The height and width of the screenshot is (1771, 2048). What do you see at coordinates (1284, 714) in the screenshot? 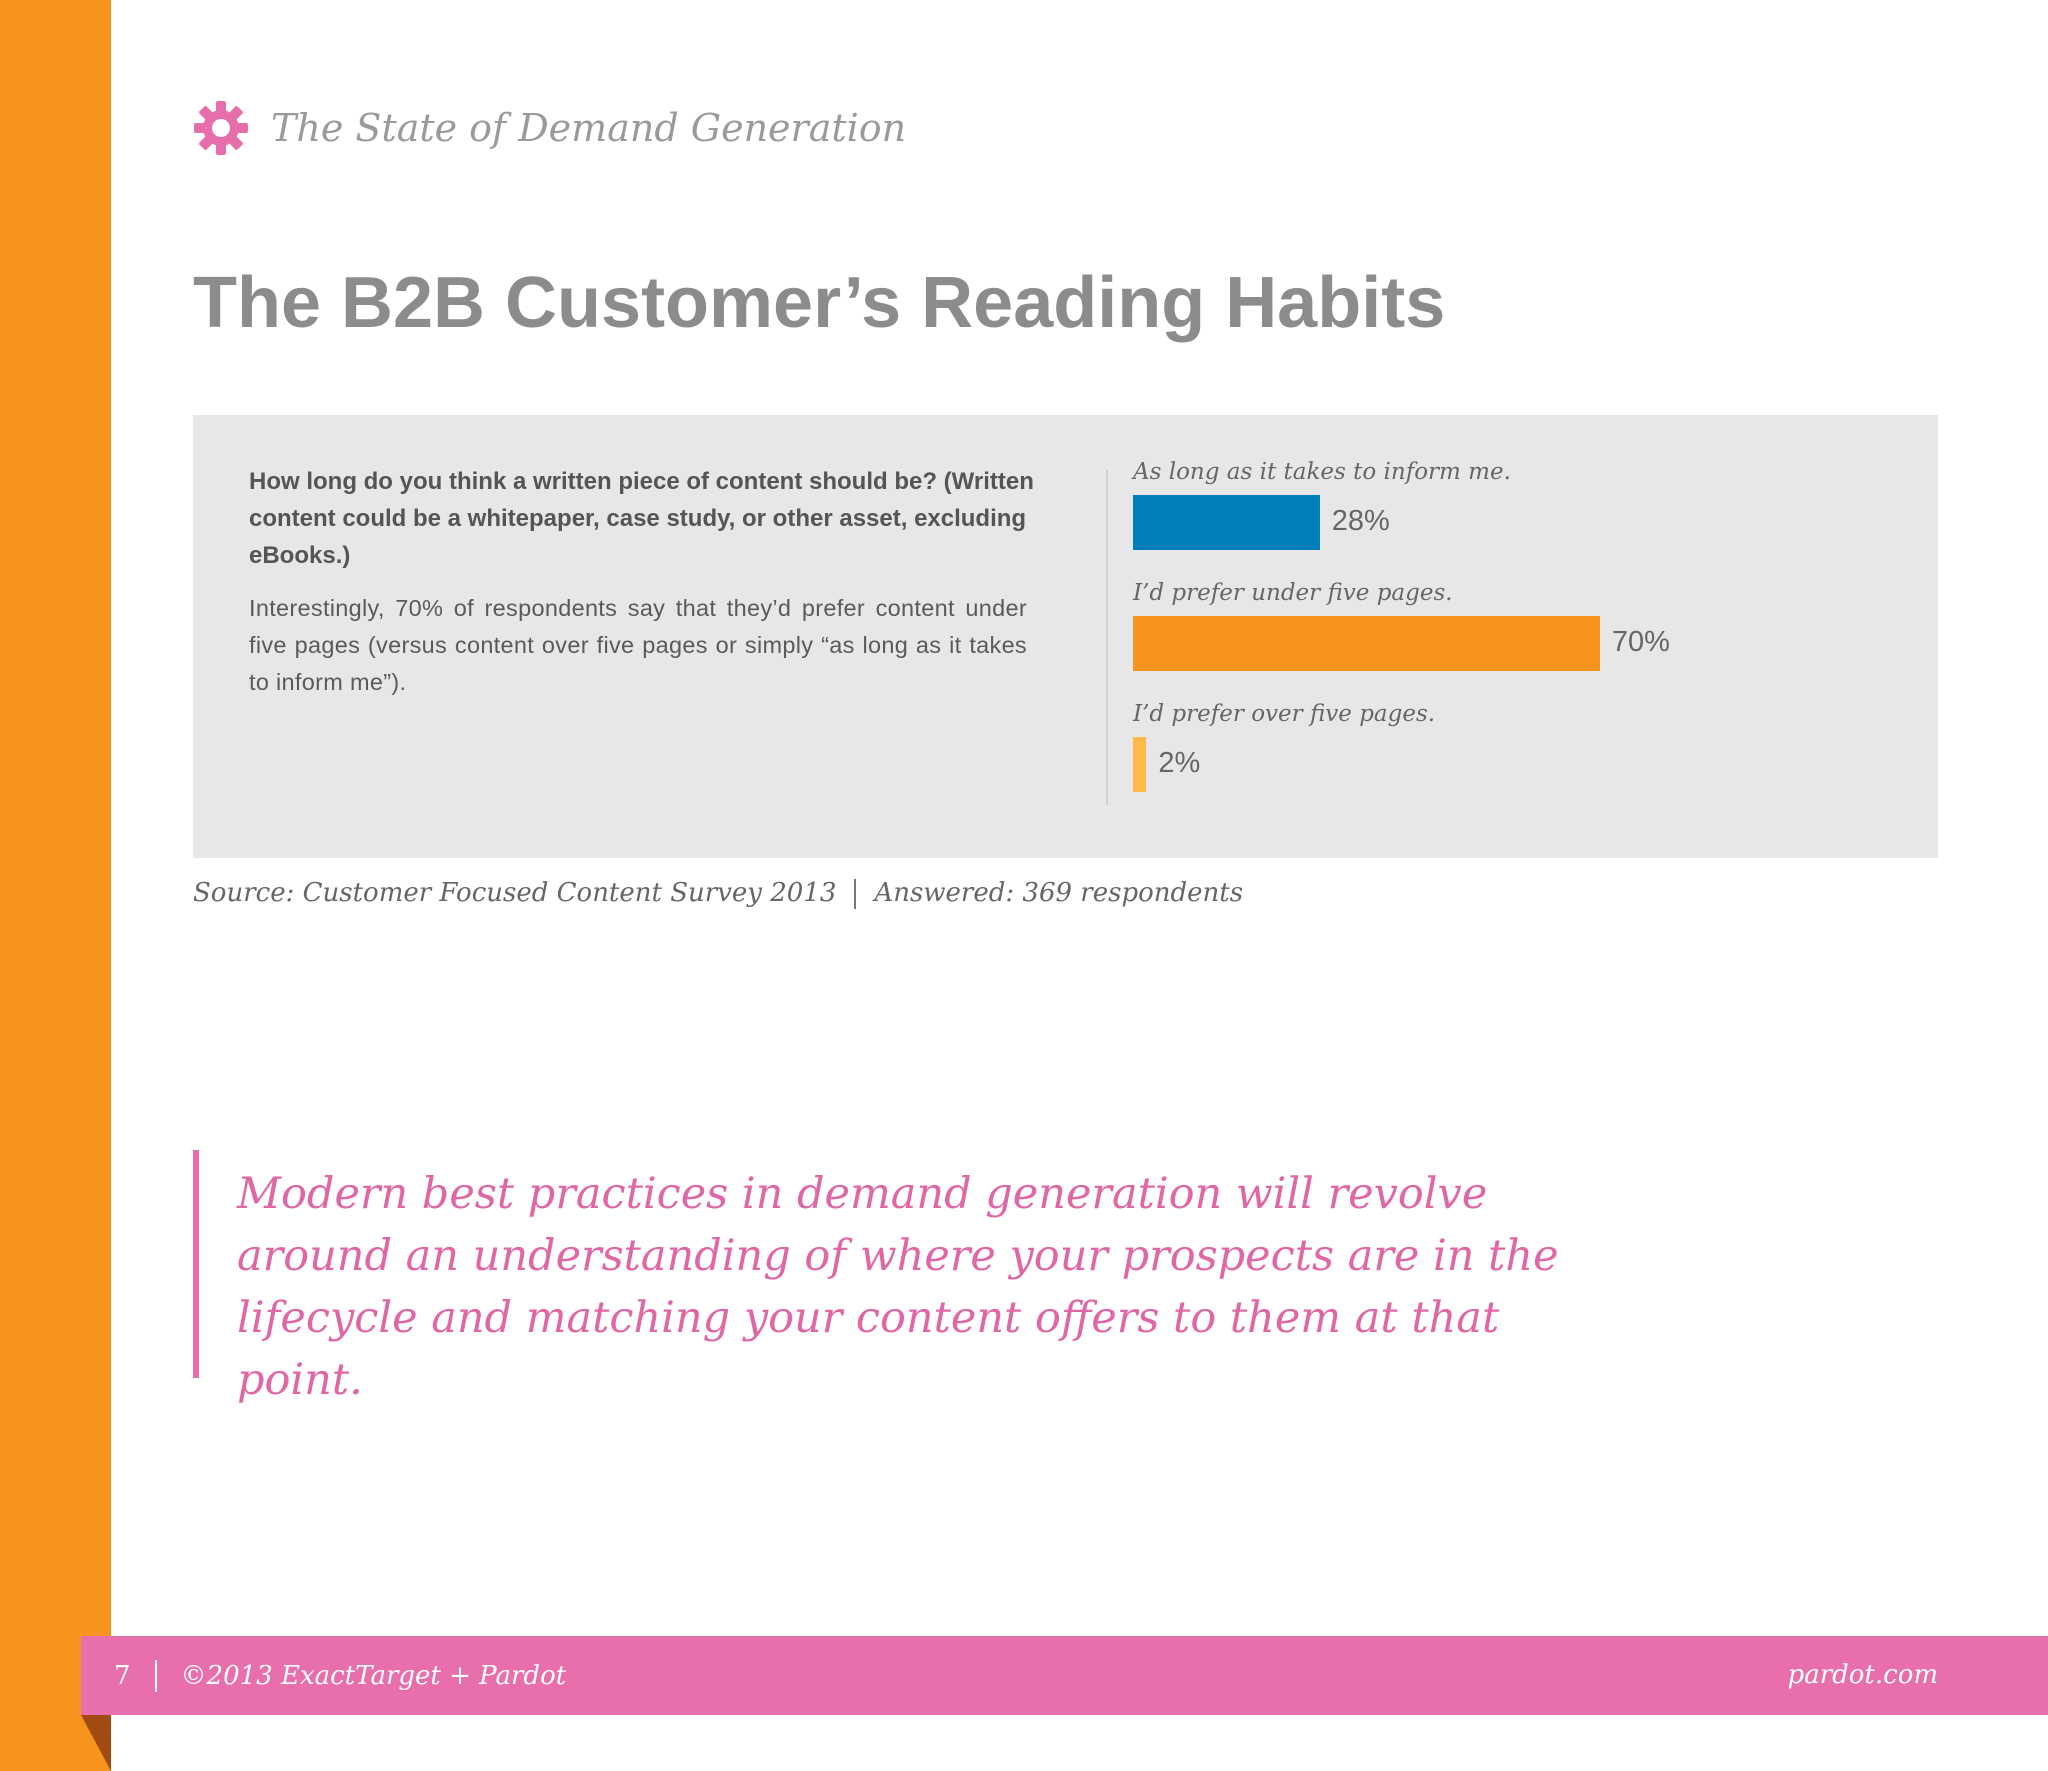
I see `bar-label-3: I’d prefer over five pages.` at bounding box center [1284, 714].